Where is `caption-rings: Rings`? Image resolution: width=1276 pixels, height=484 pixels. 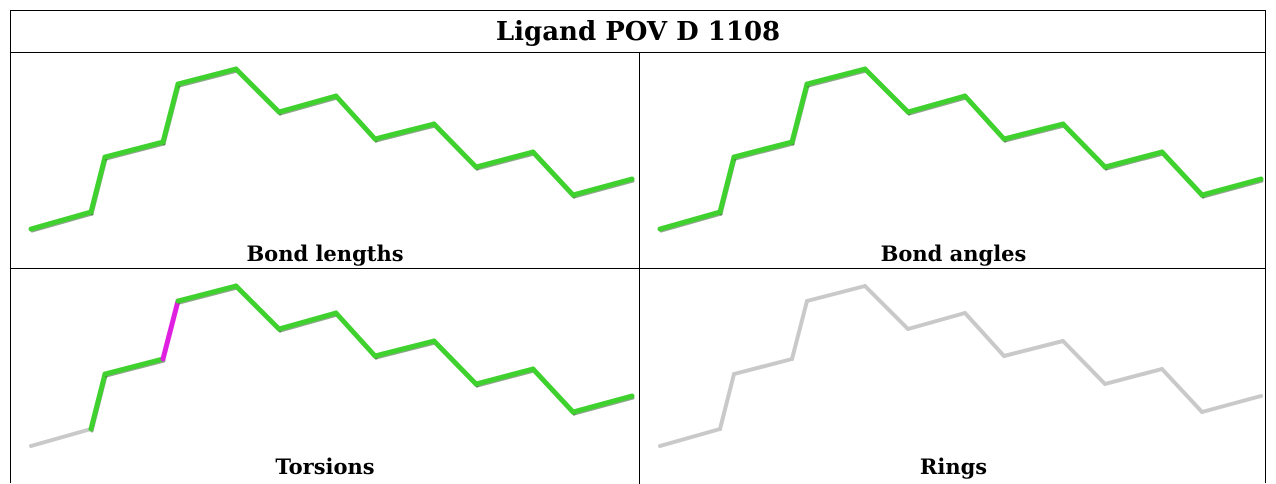
caption-rings: Rings is located at coordinates (953, 466).